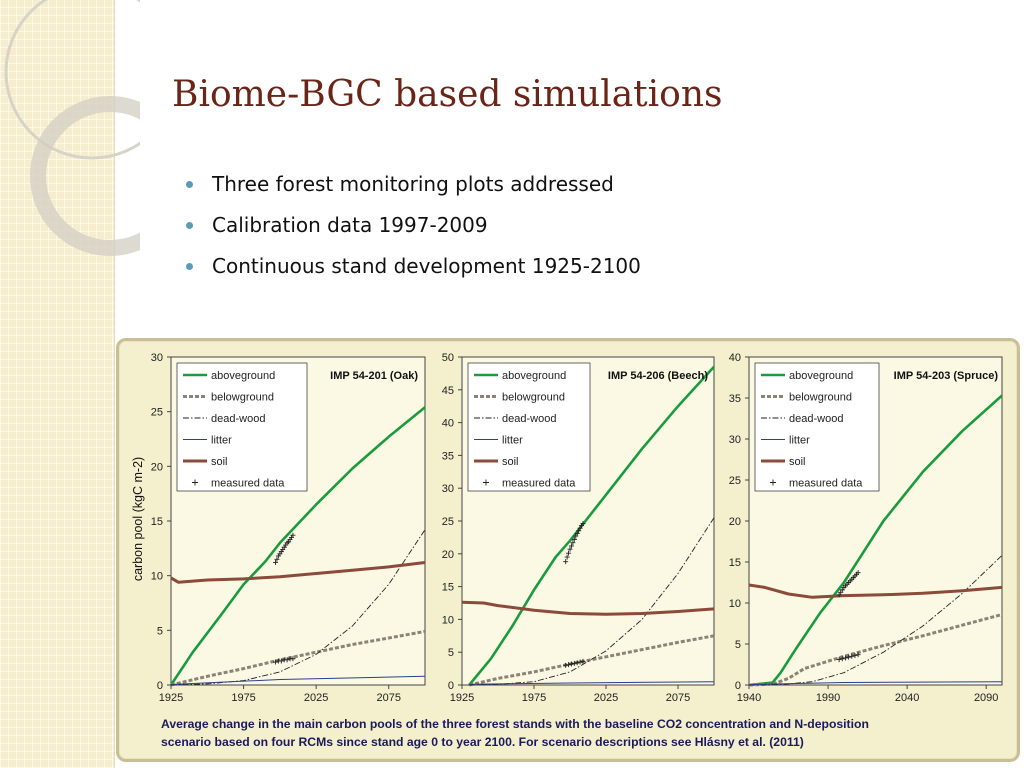 This screenshot has height=768, width=1024. Describe the element at coordinates (529, 427) in the screenshot. I see `legend-box` at that location.